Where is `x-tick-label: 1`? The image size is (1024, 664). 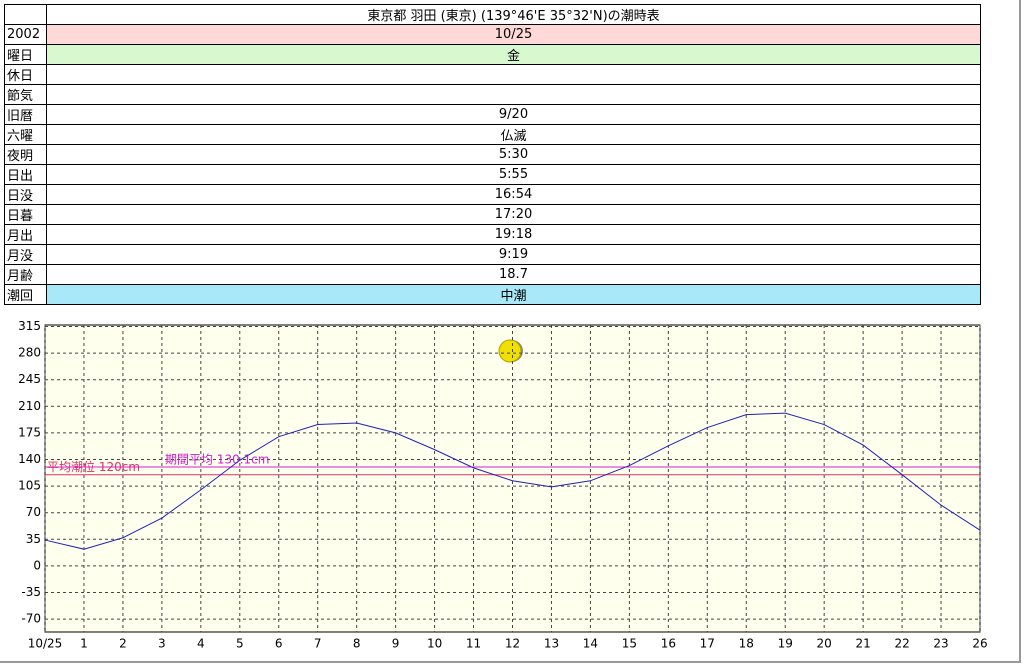
x-tick-label: 1 is located at coordinates (84, 644).